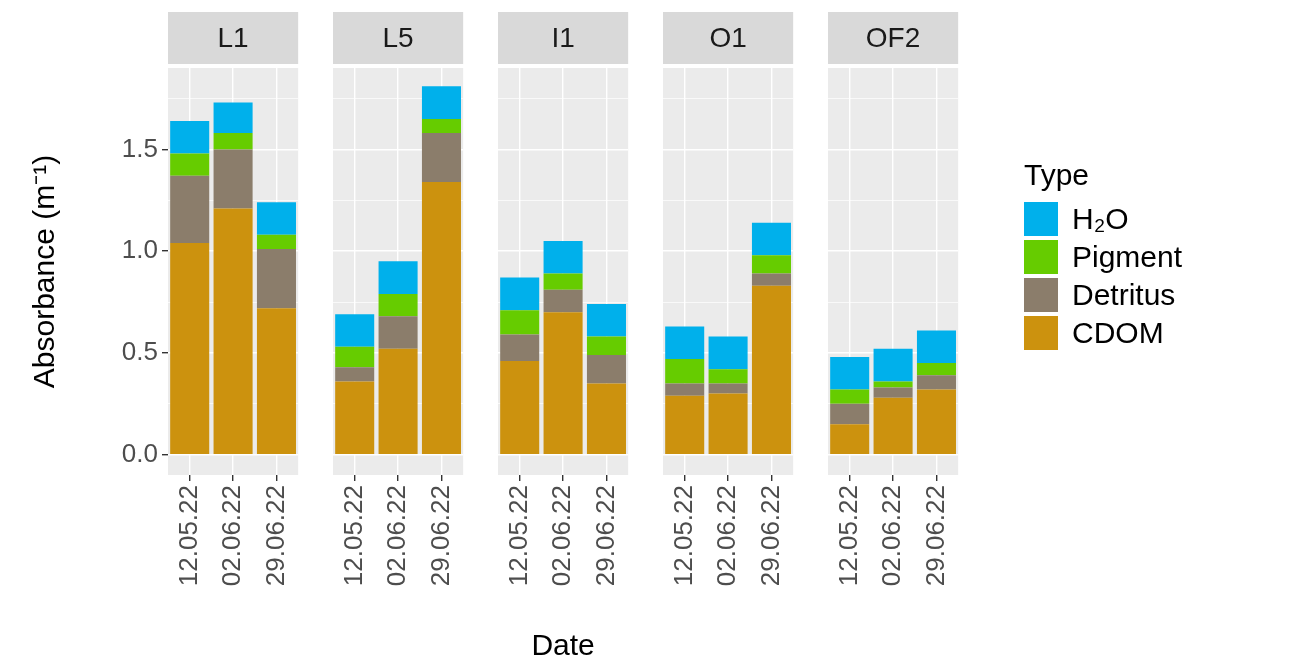  What do you see at coordinates (44, 271) in the screenshot?
I see `y-axis-title: Absorbance (m⁻¹)` at bounding box center [44, 271].